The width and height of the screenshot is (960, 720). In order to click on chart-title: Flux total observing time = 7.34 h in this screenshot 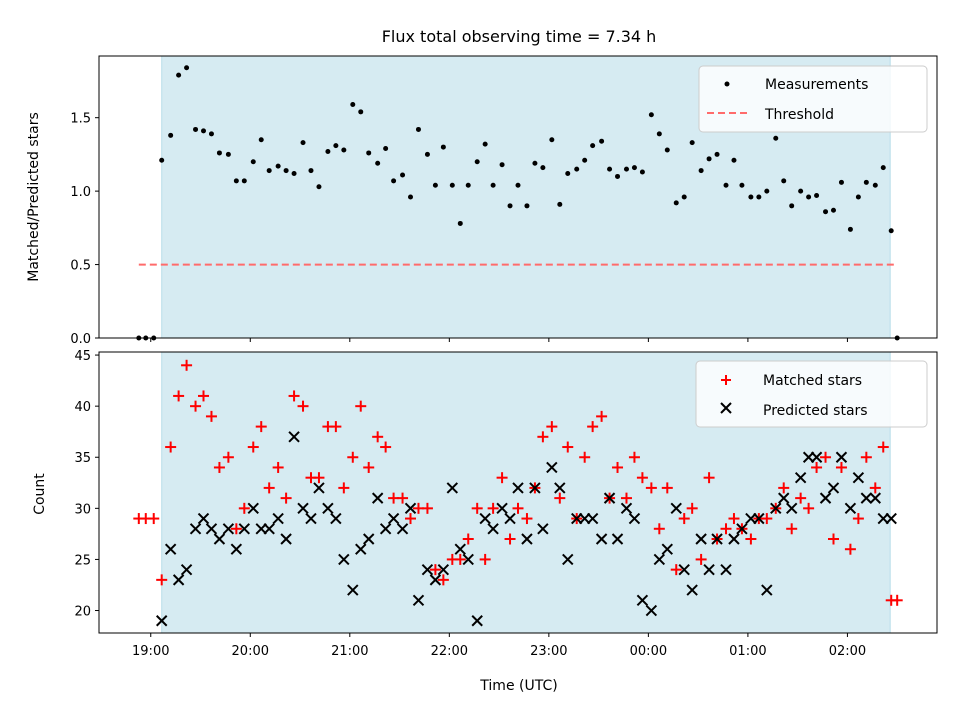, I will do `click(519, 36)`.